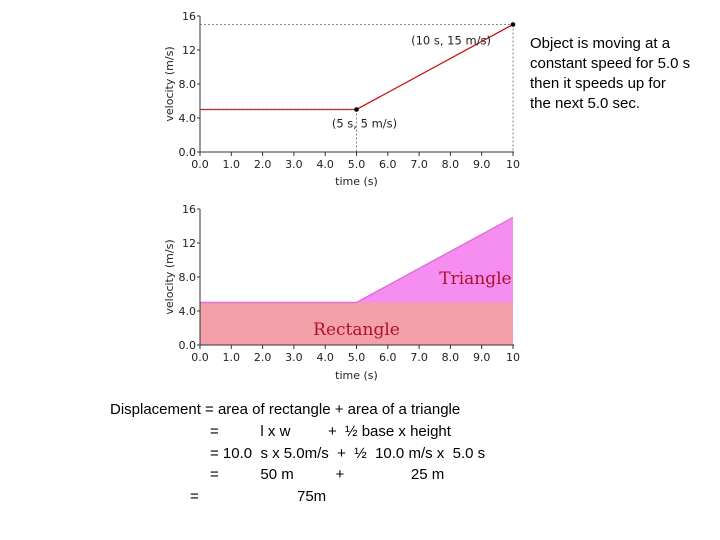  What do you see at coordinates (356, 181) in the screenshot?
I see `chart1-x-axis-label: time (s)` at bounding box center [356, 181].